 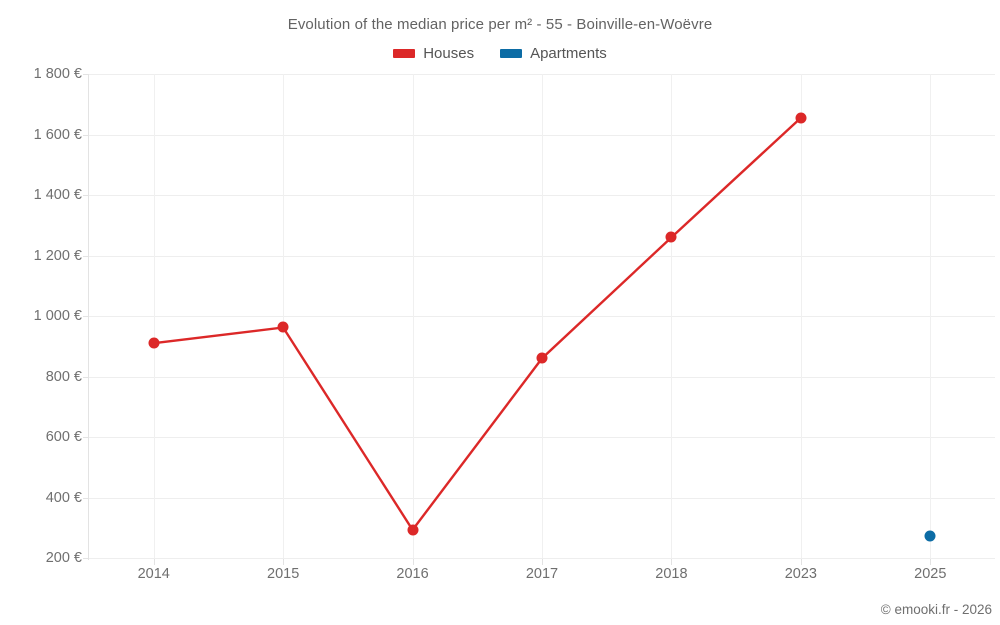 What do you see at coordinates (283, 327) in the screenshot?
I see `data-point-houses-2015` at bounding box center [283, 327].